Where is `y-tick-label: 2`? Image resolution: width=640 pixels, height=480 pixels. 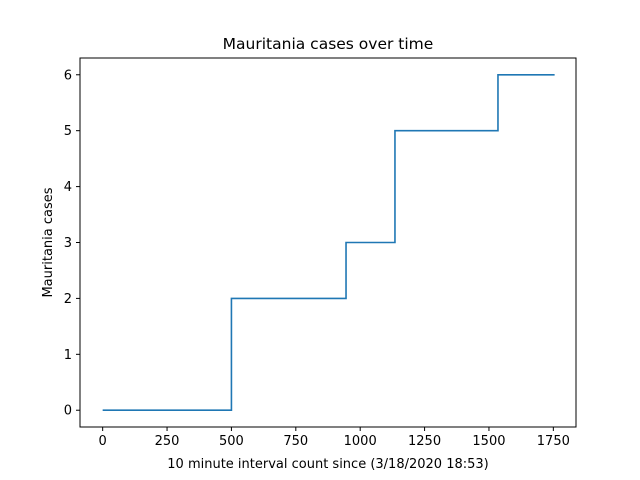 y-tick-label: 2 is located at coordinates (68, 299).